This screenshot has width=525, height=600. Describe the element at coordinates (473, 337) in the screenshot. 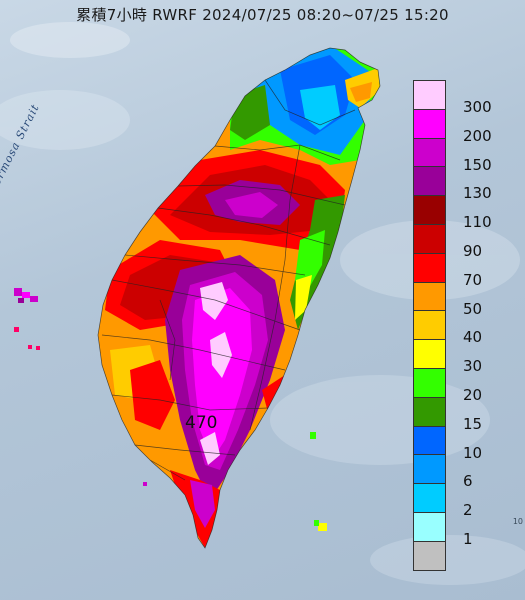

I see `legend-label: 40` at that location.